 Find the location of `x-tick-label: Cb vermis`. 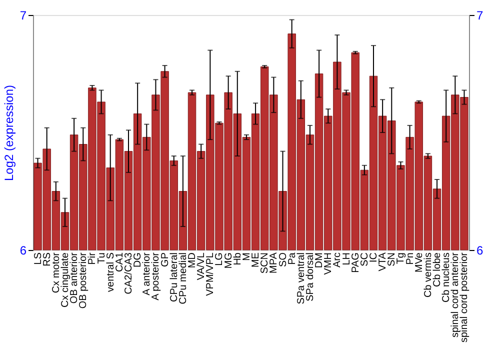

x-tick-label: Cb vermis is located at coordinates (428, 275).